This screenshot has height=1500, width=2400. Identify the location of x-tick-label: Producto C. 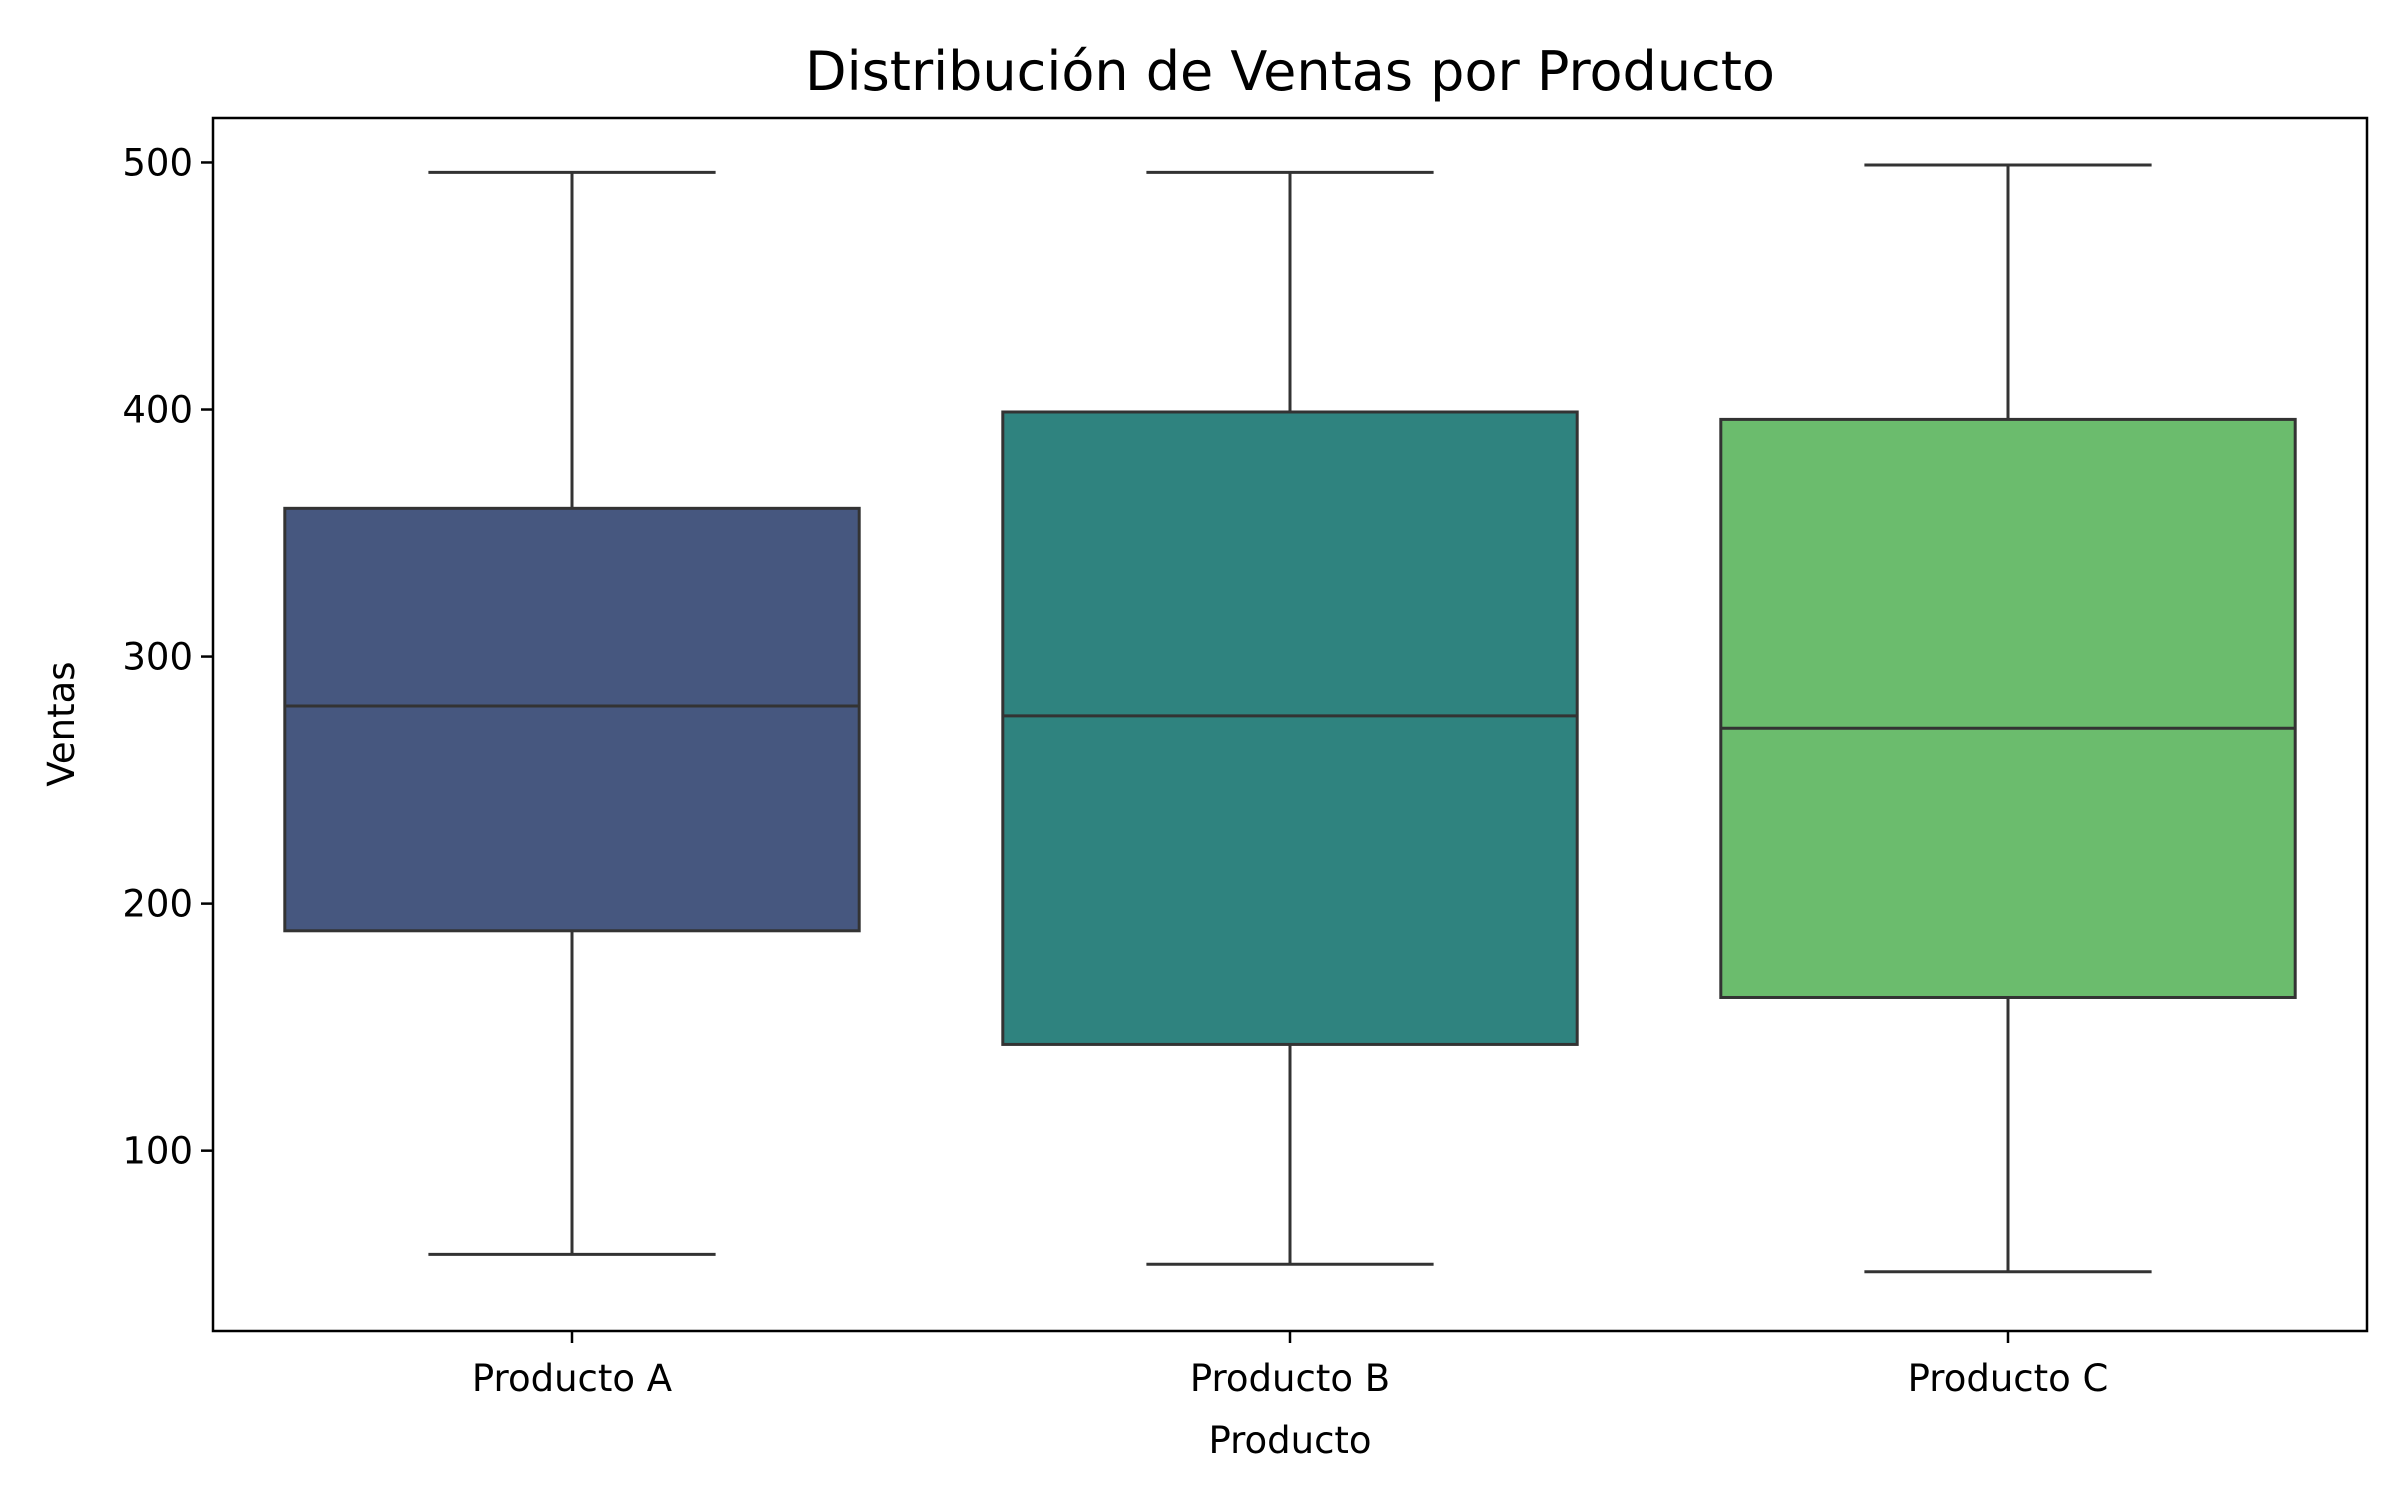
(2008, 1378).